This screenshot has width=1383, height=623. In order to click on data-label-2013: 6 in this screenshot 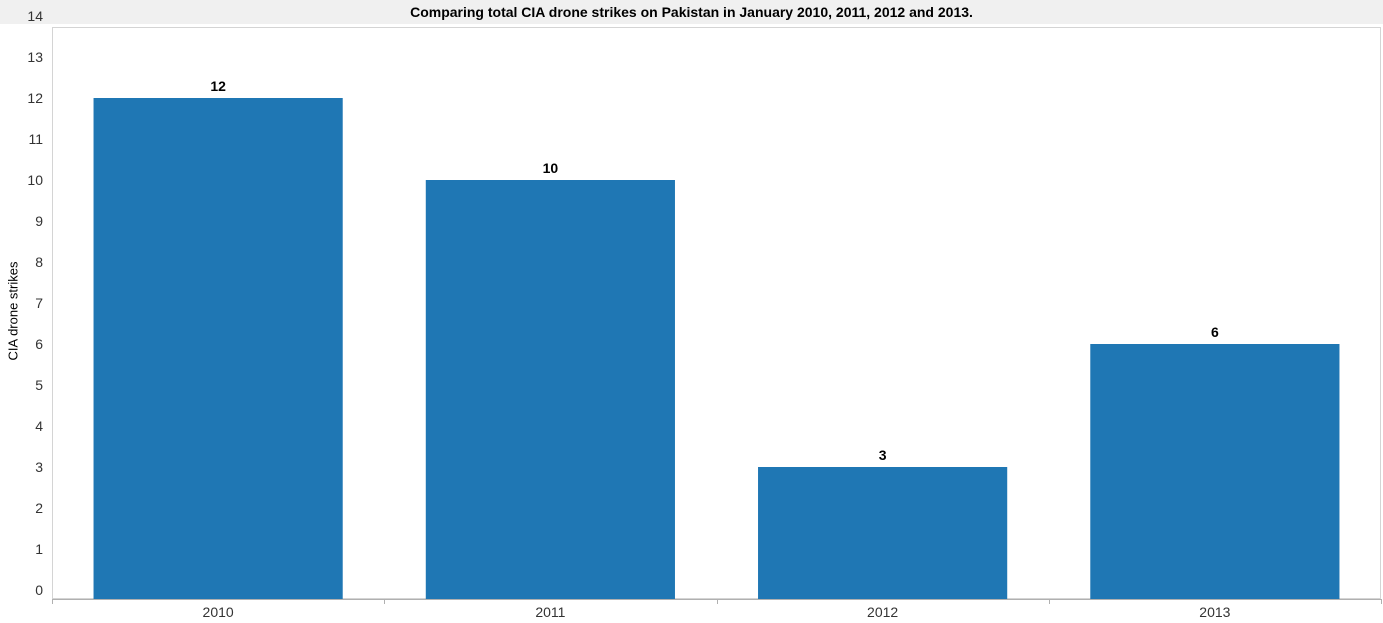, I will do `click(1215, 332)`.